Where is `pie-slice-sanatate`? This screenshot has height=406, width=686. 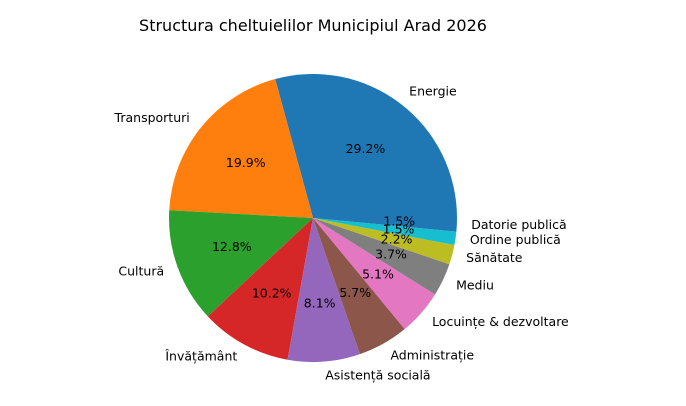
pie-slice-sanatate is located at coordinates (384, 241).